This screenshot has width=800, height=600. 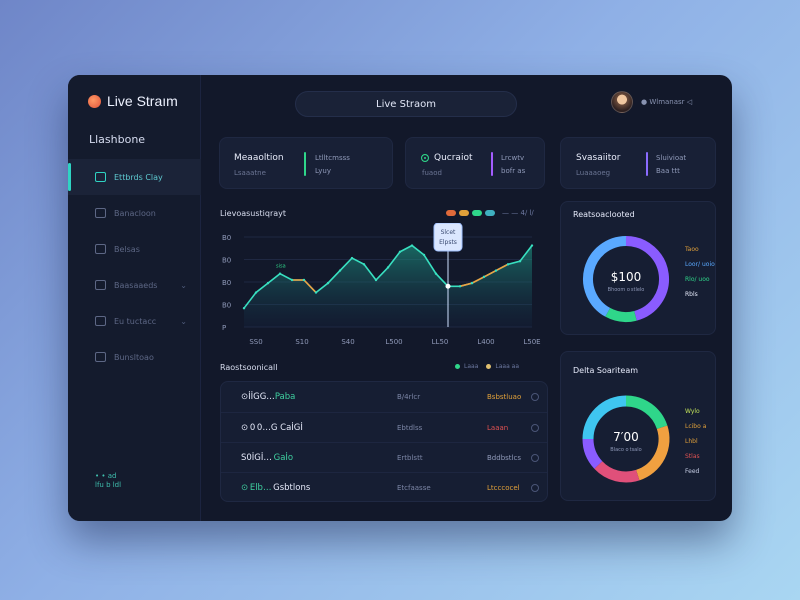 What do you see at coordinates (513, 158) in the screenshot?
I see `stat-value: Lrcwtv` at bounding box center [513, 158].